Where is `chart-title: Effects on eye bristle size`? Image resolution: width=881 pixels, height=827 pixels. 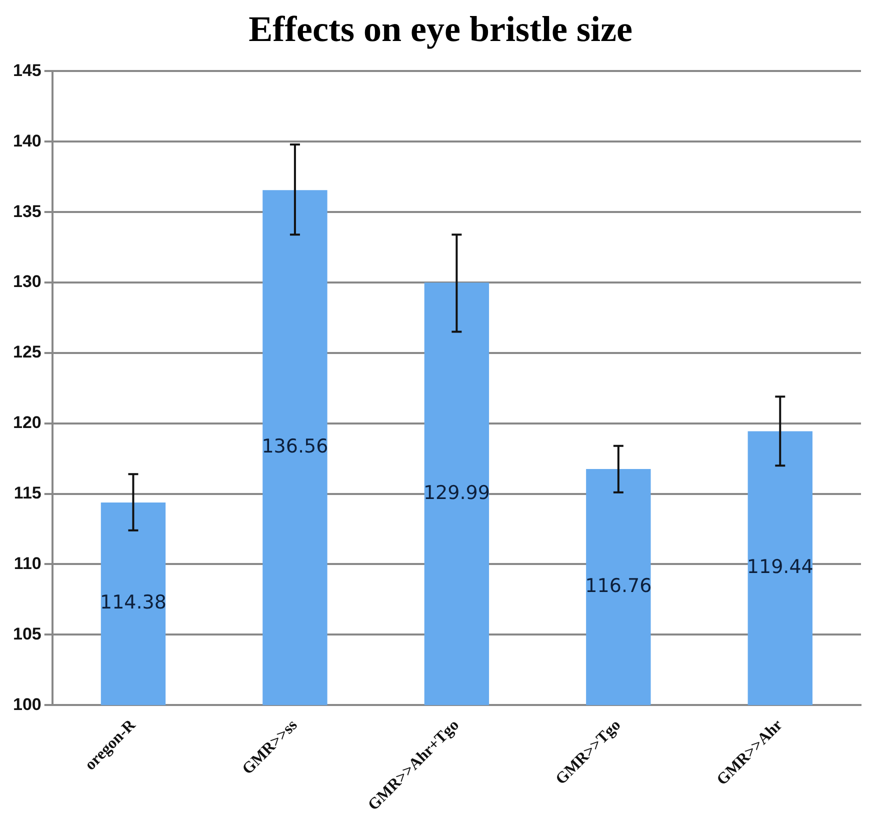 chart-title: Effects on eye bristle size is located at coordinates (441, 29).